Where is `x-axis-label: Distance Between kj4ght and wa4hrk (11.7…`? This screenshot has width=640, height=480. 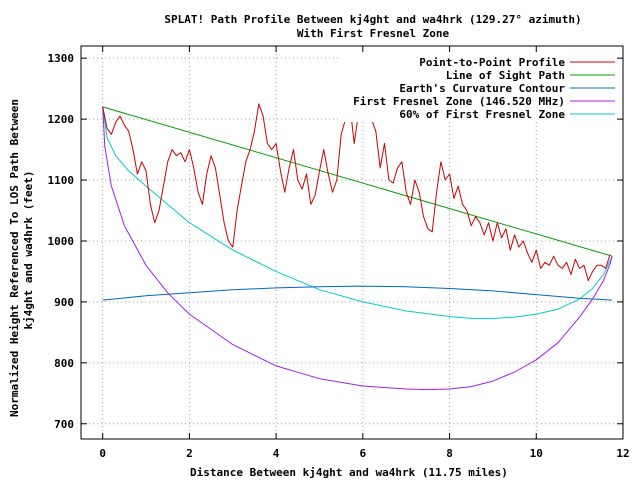
x-axis-label: Distance Between kj4ght and wa4hrk (11.7… is located at coordinates (349, 472).